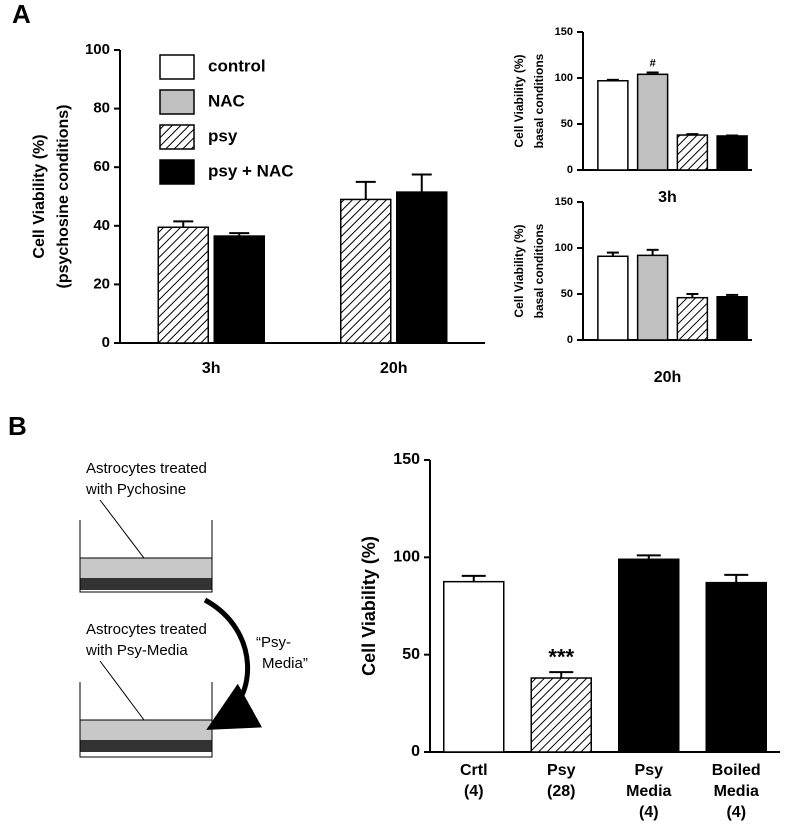 This screenshot has height=838, width=792. I want to click on legend-label: control, so click(237, 65).